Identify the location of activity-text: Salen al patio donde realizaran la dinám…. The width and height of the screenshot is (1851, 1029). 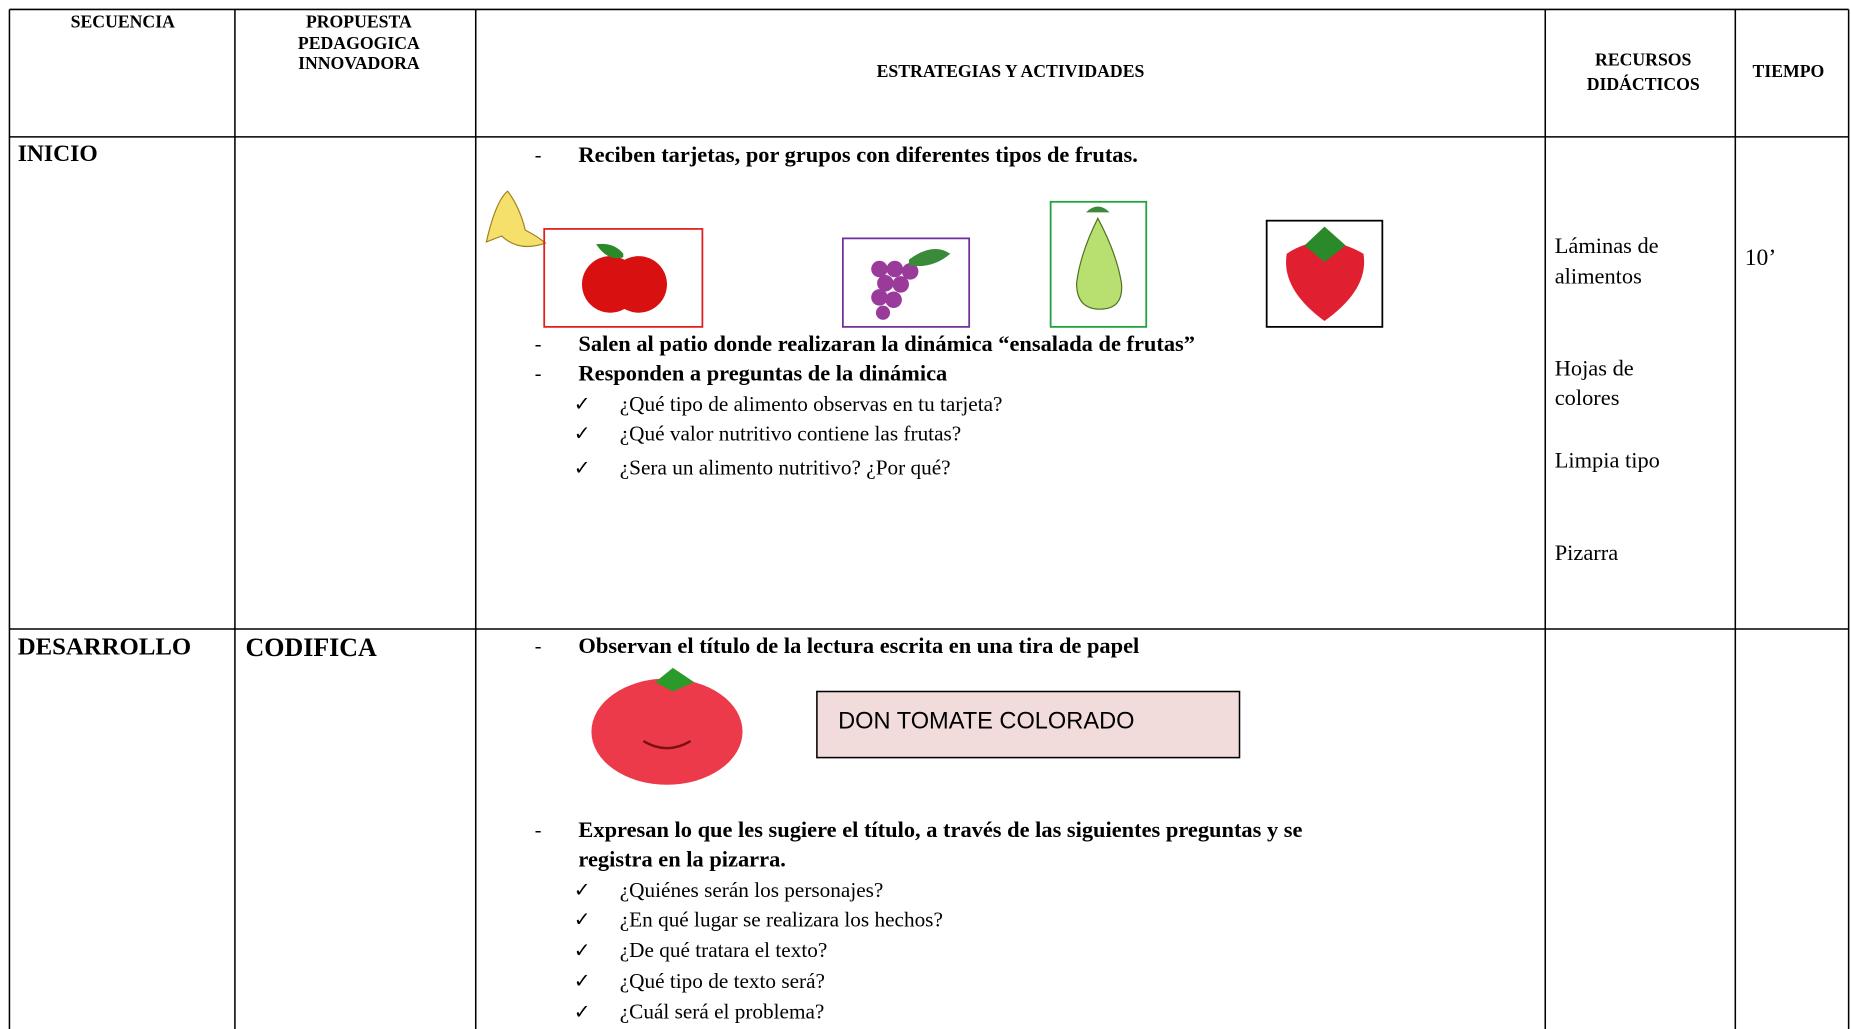
(886, 343).